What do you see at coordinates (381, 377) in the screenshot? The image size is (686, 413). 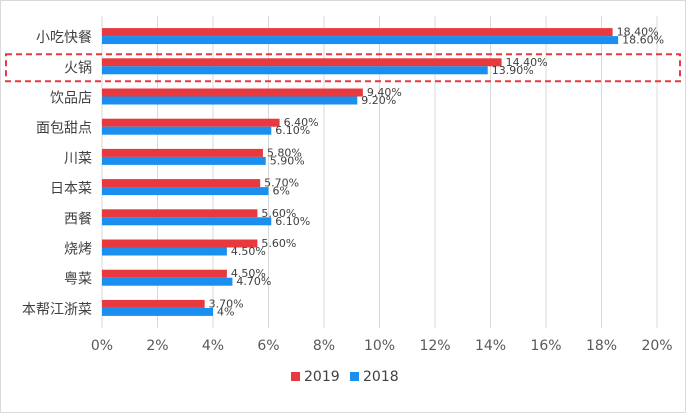 I see `legend-label-2018: 2018` at bounding box center [381, 377].